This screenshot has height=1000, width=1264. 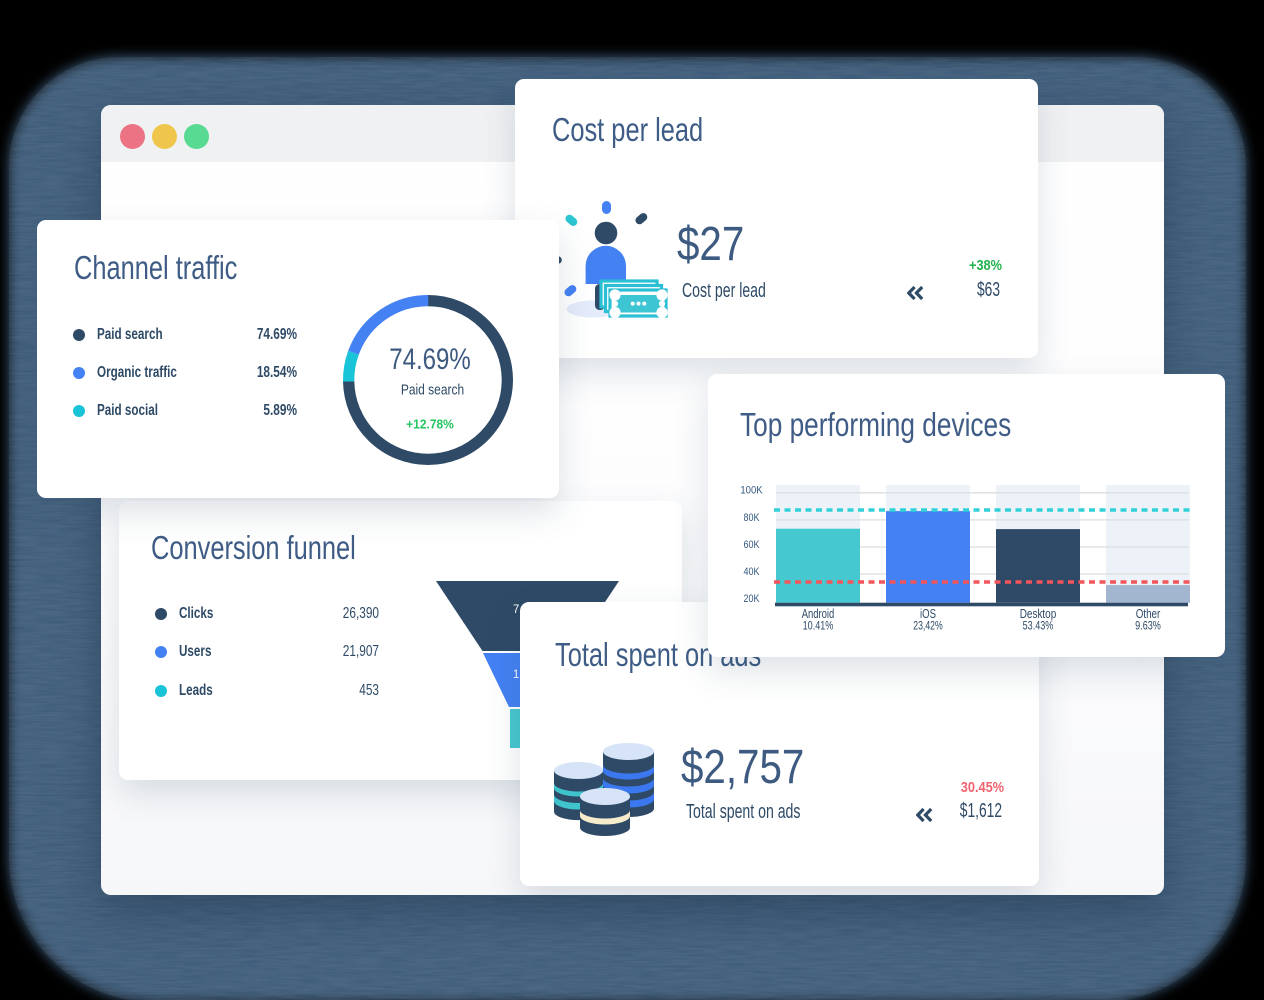 I want to click on svg-text: 20K, so click(x=752, y=599).